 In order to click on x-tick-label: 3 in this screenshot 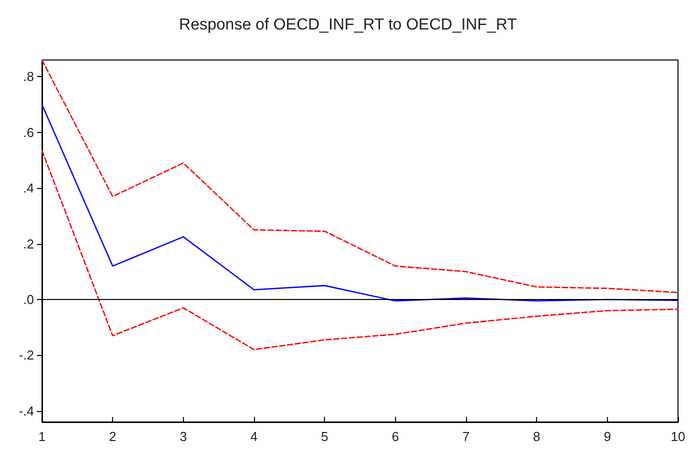, I will do `click(183, 436)`.